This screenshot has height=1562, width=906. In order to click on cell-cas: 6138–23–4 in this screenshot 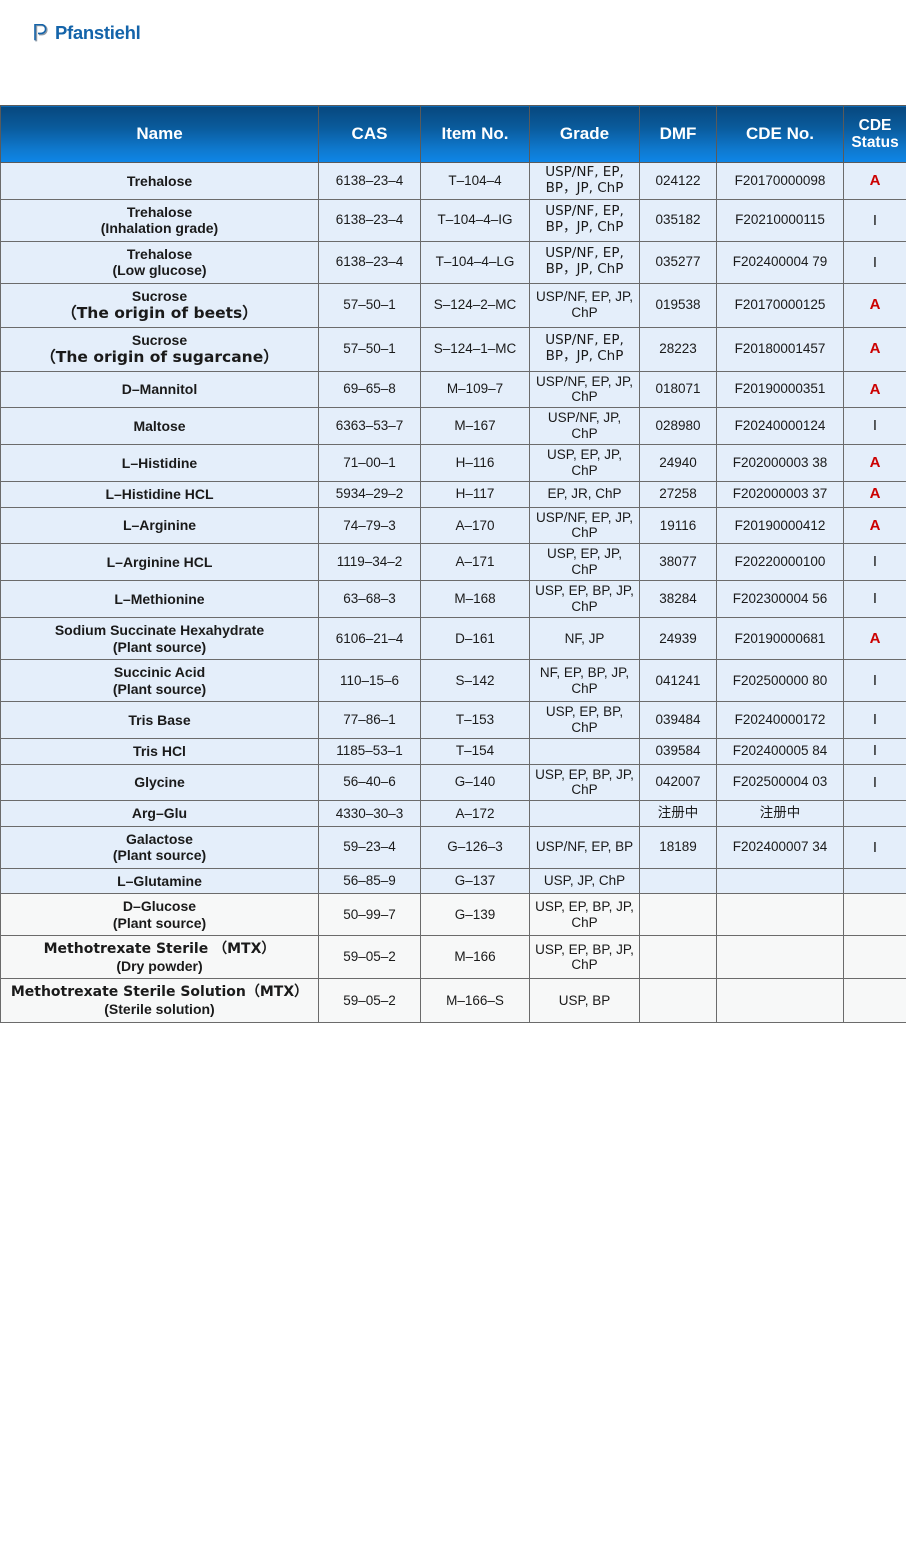, I will do `click(369, 262)`.